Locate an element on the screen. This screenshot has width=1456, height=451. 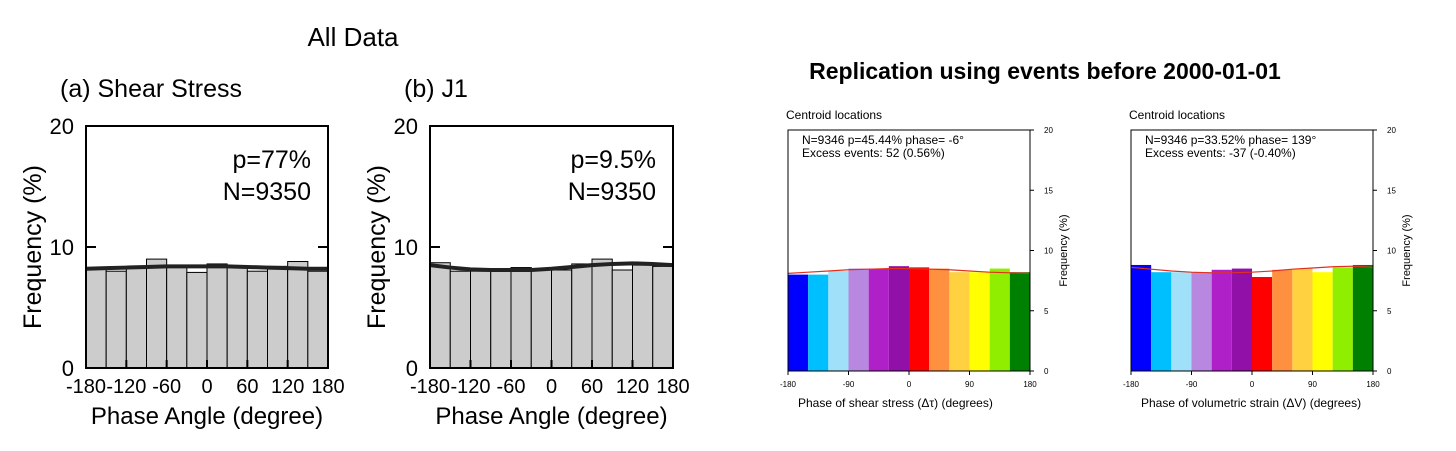
stat-annotation: N=9350 is located at coordinates (612, 192).